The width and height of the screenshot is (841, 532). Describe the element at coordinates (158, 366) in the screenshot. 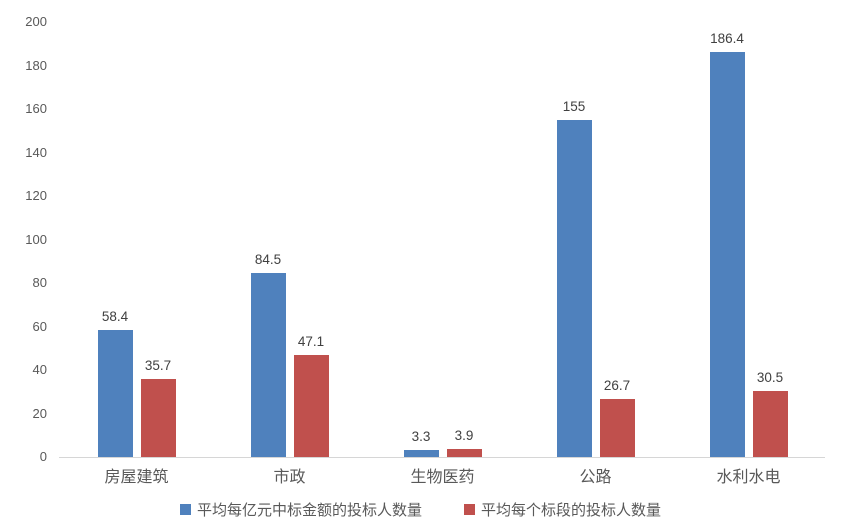

I see `data-label-red-房屋建筑: 35.7` at that location.